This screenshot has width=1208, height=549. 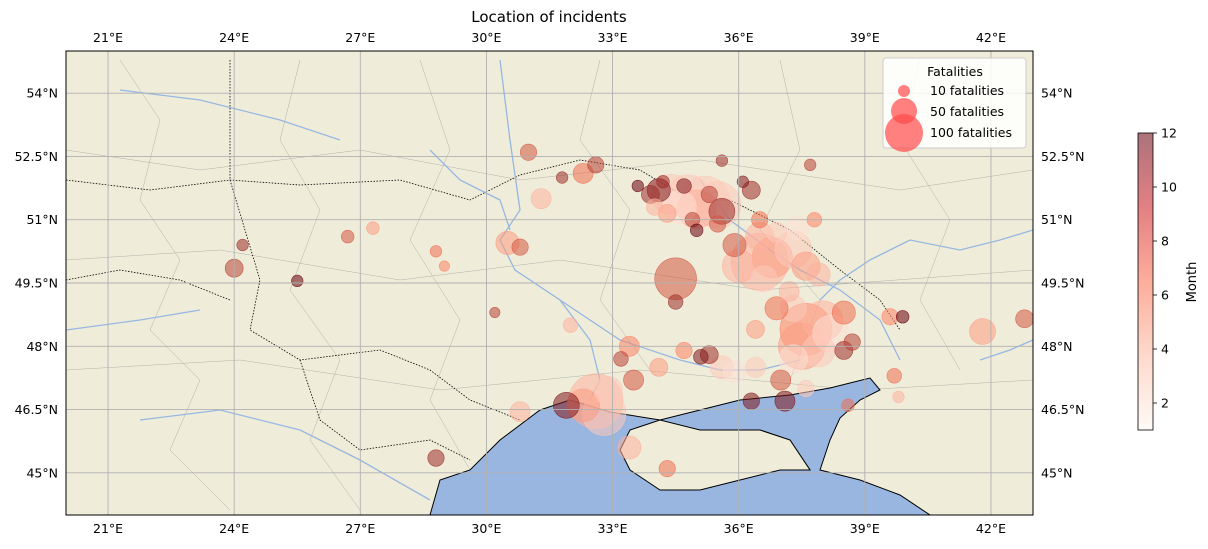 I want to click on legend-label-100: 100 fatalities, so click(x=971, y=132).